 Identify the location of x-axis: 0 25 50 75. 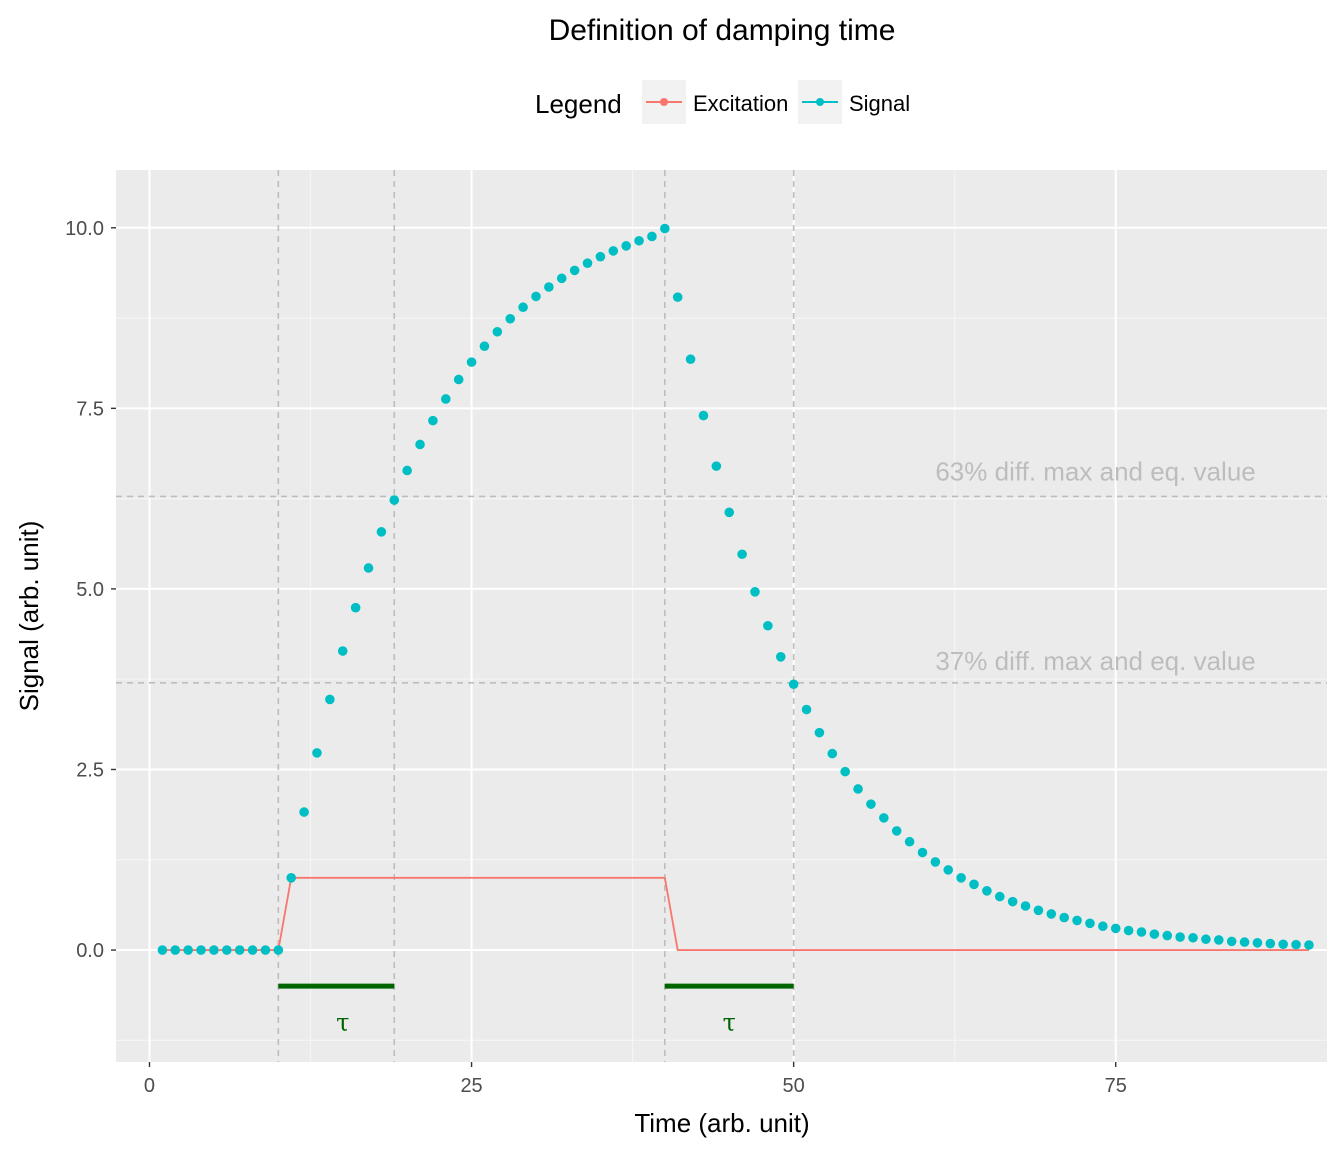
(635, 1079).